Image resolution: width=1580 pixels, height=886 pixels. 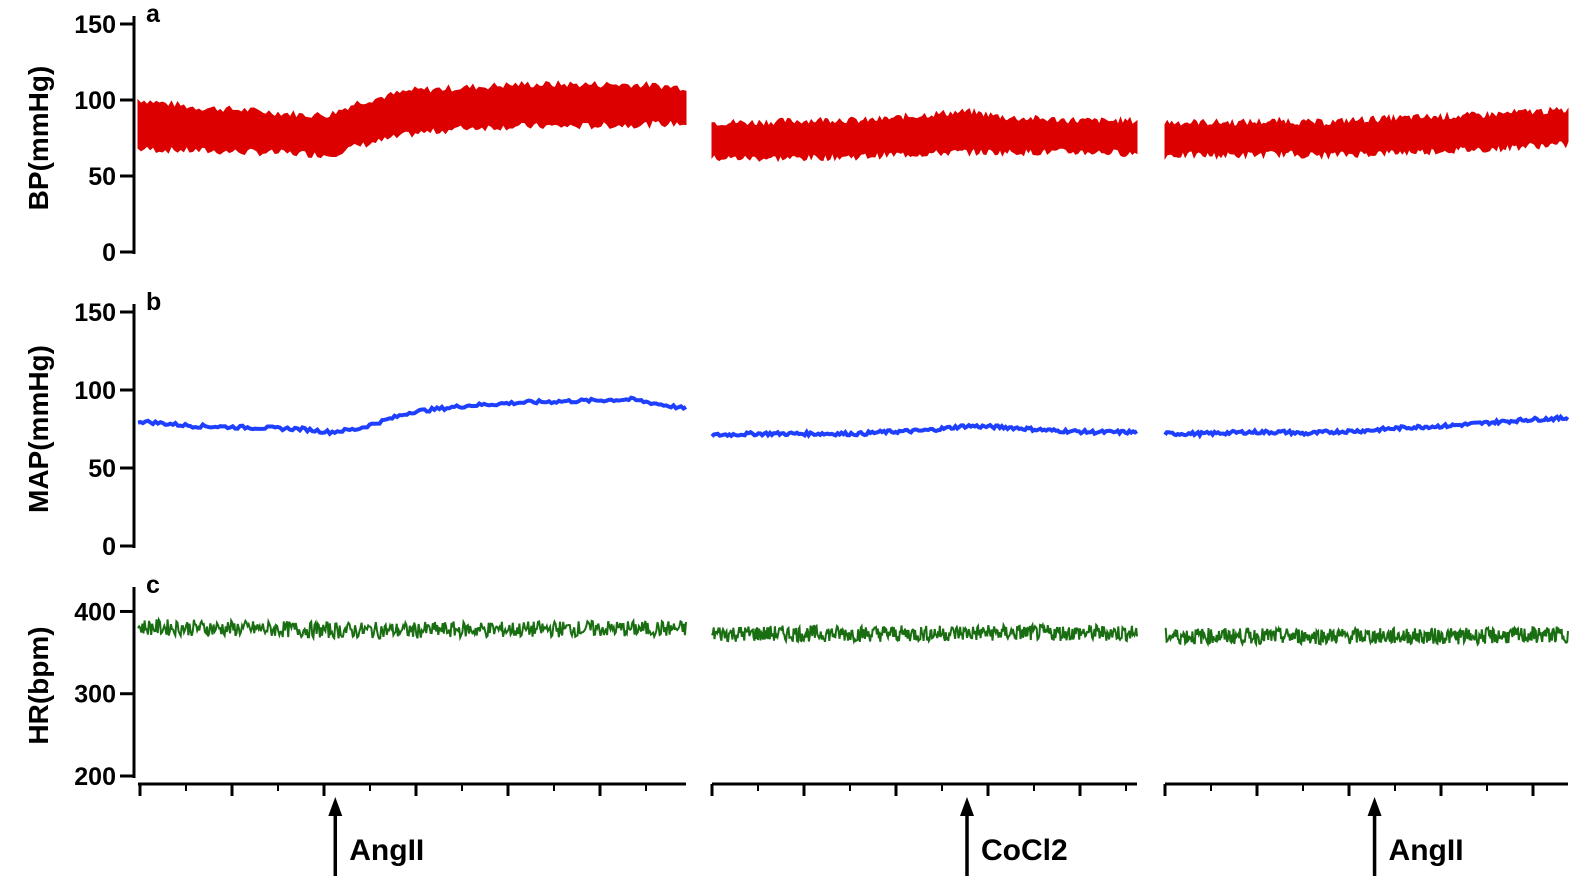 I want to click on y-tick-label-a-3: 150, so click(x=95, y=25).